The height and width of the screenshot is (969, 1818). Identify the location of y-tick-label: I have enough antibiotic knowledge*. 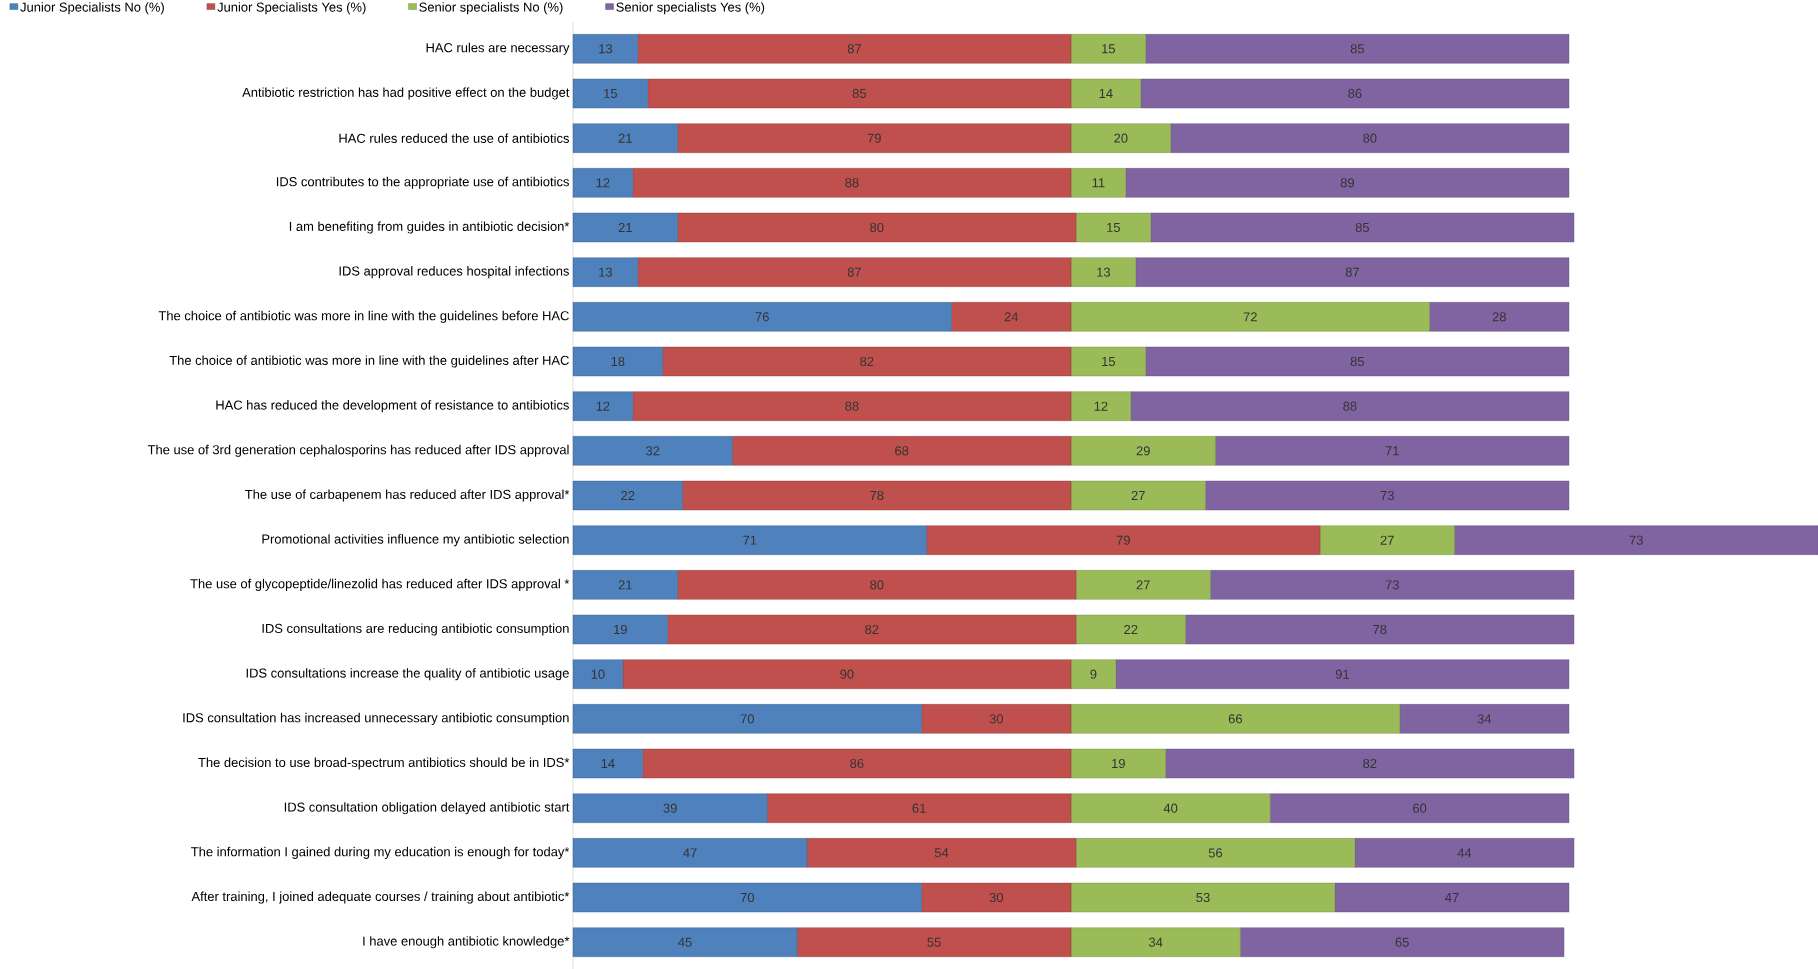
(466, 942).